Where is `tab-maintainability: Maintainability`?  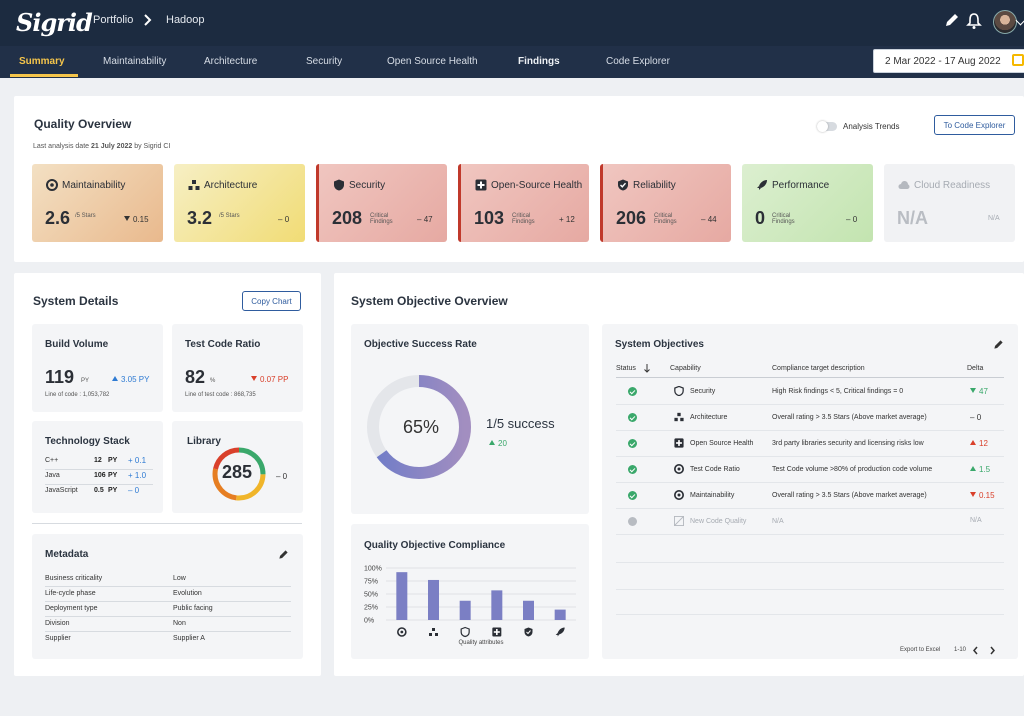
tab-maintainability: Maintainability is located at coordinates (135, 61).